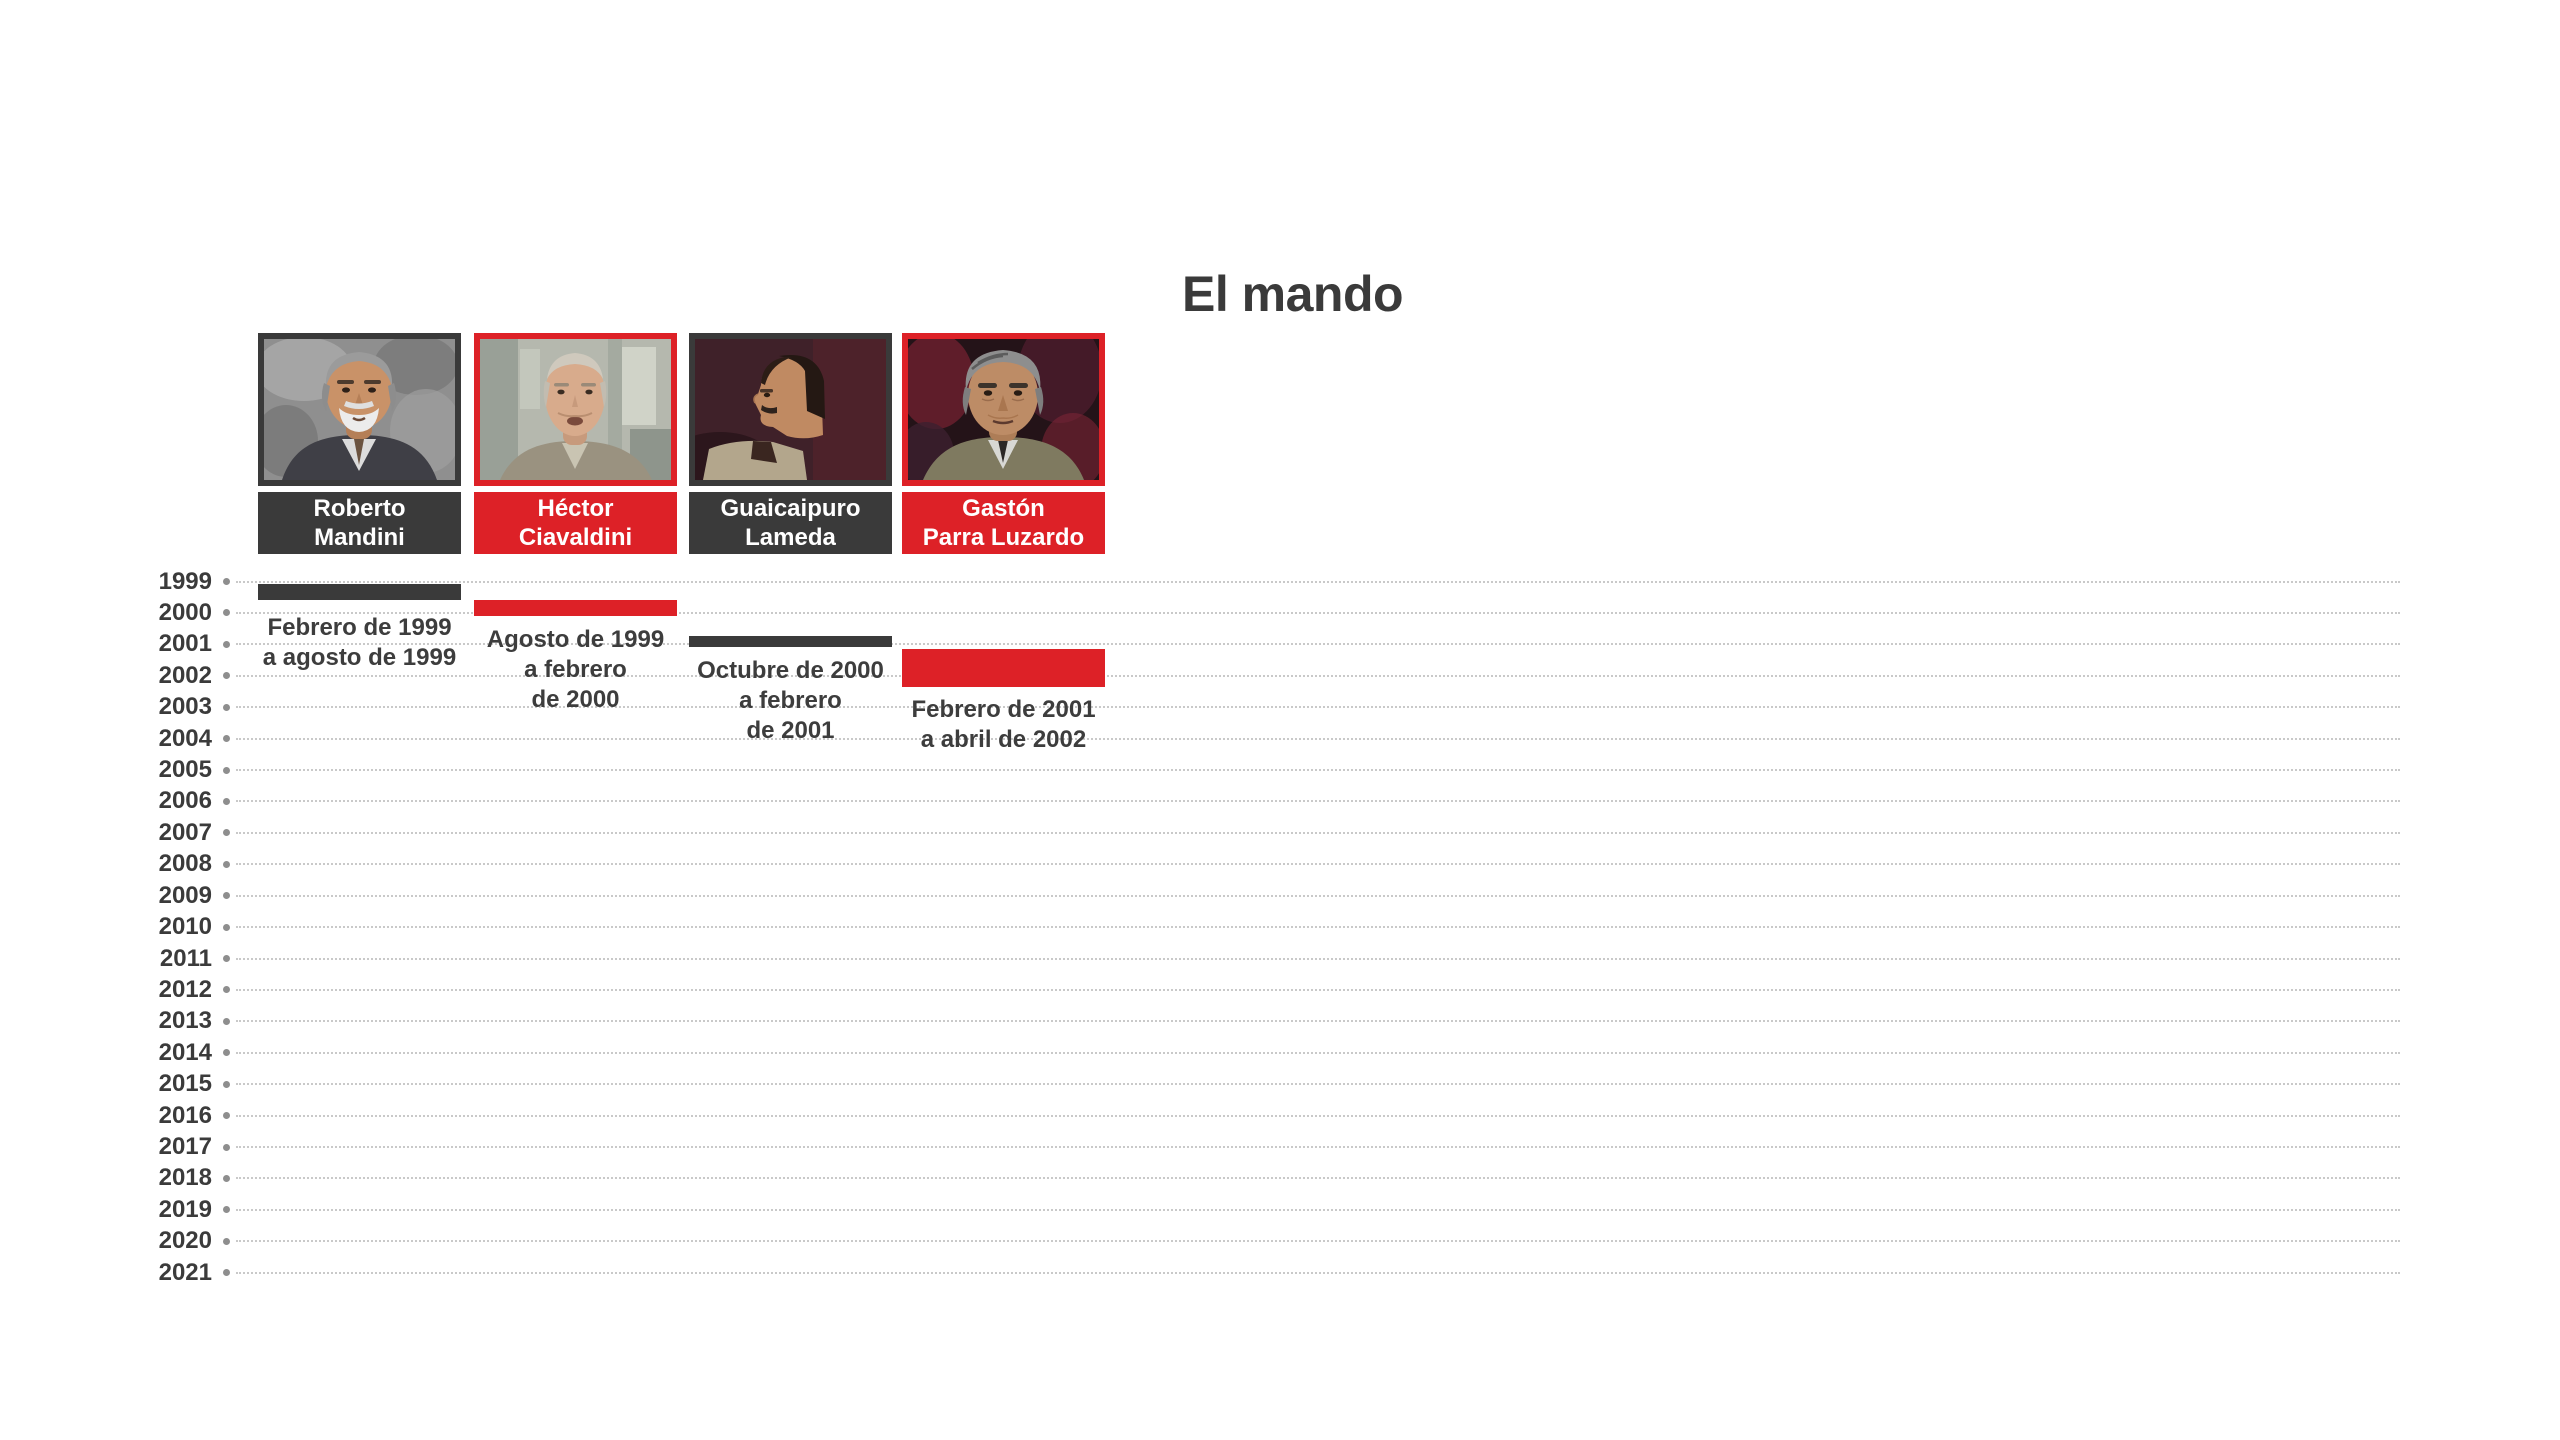 Image resolution: width=2560 pixels, height=1440 pixels. What do you see at coordinates (359, 657) in the screenshot?
I see `period-line: a agosto de 1999` at bounding box center [359, 657].